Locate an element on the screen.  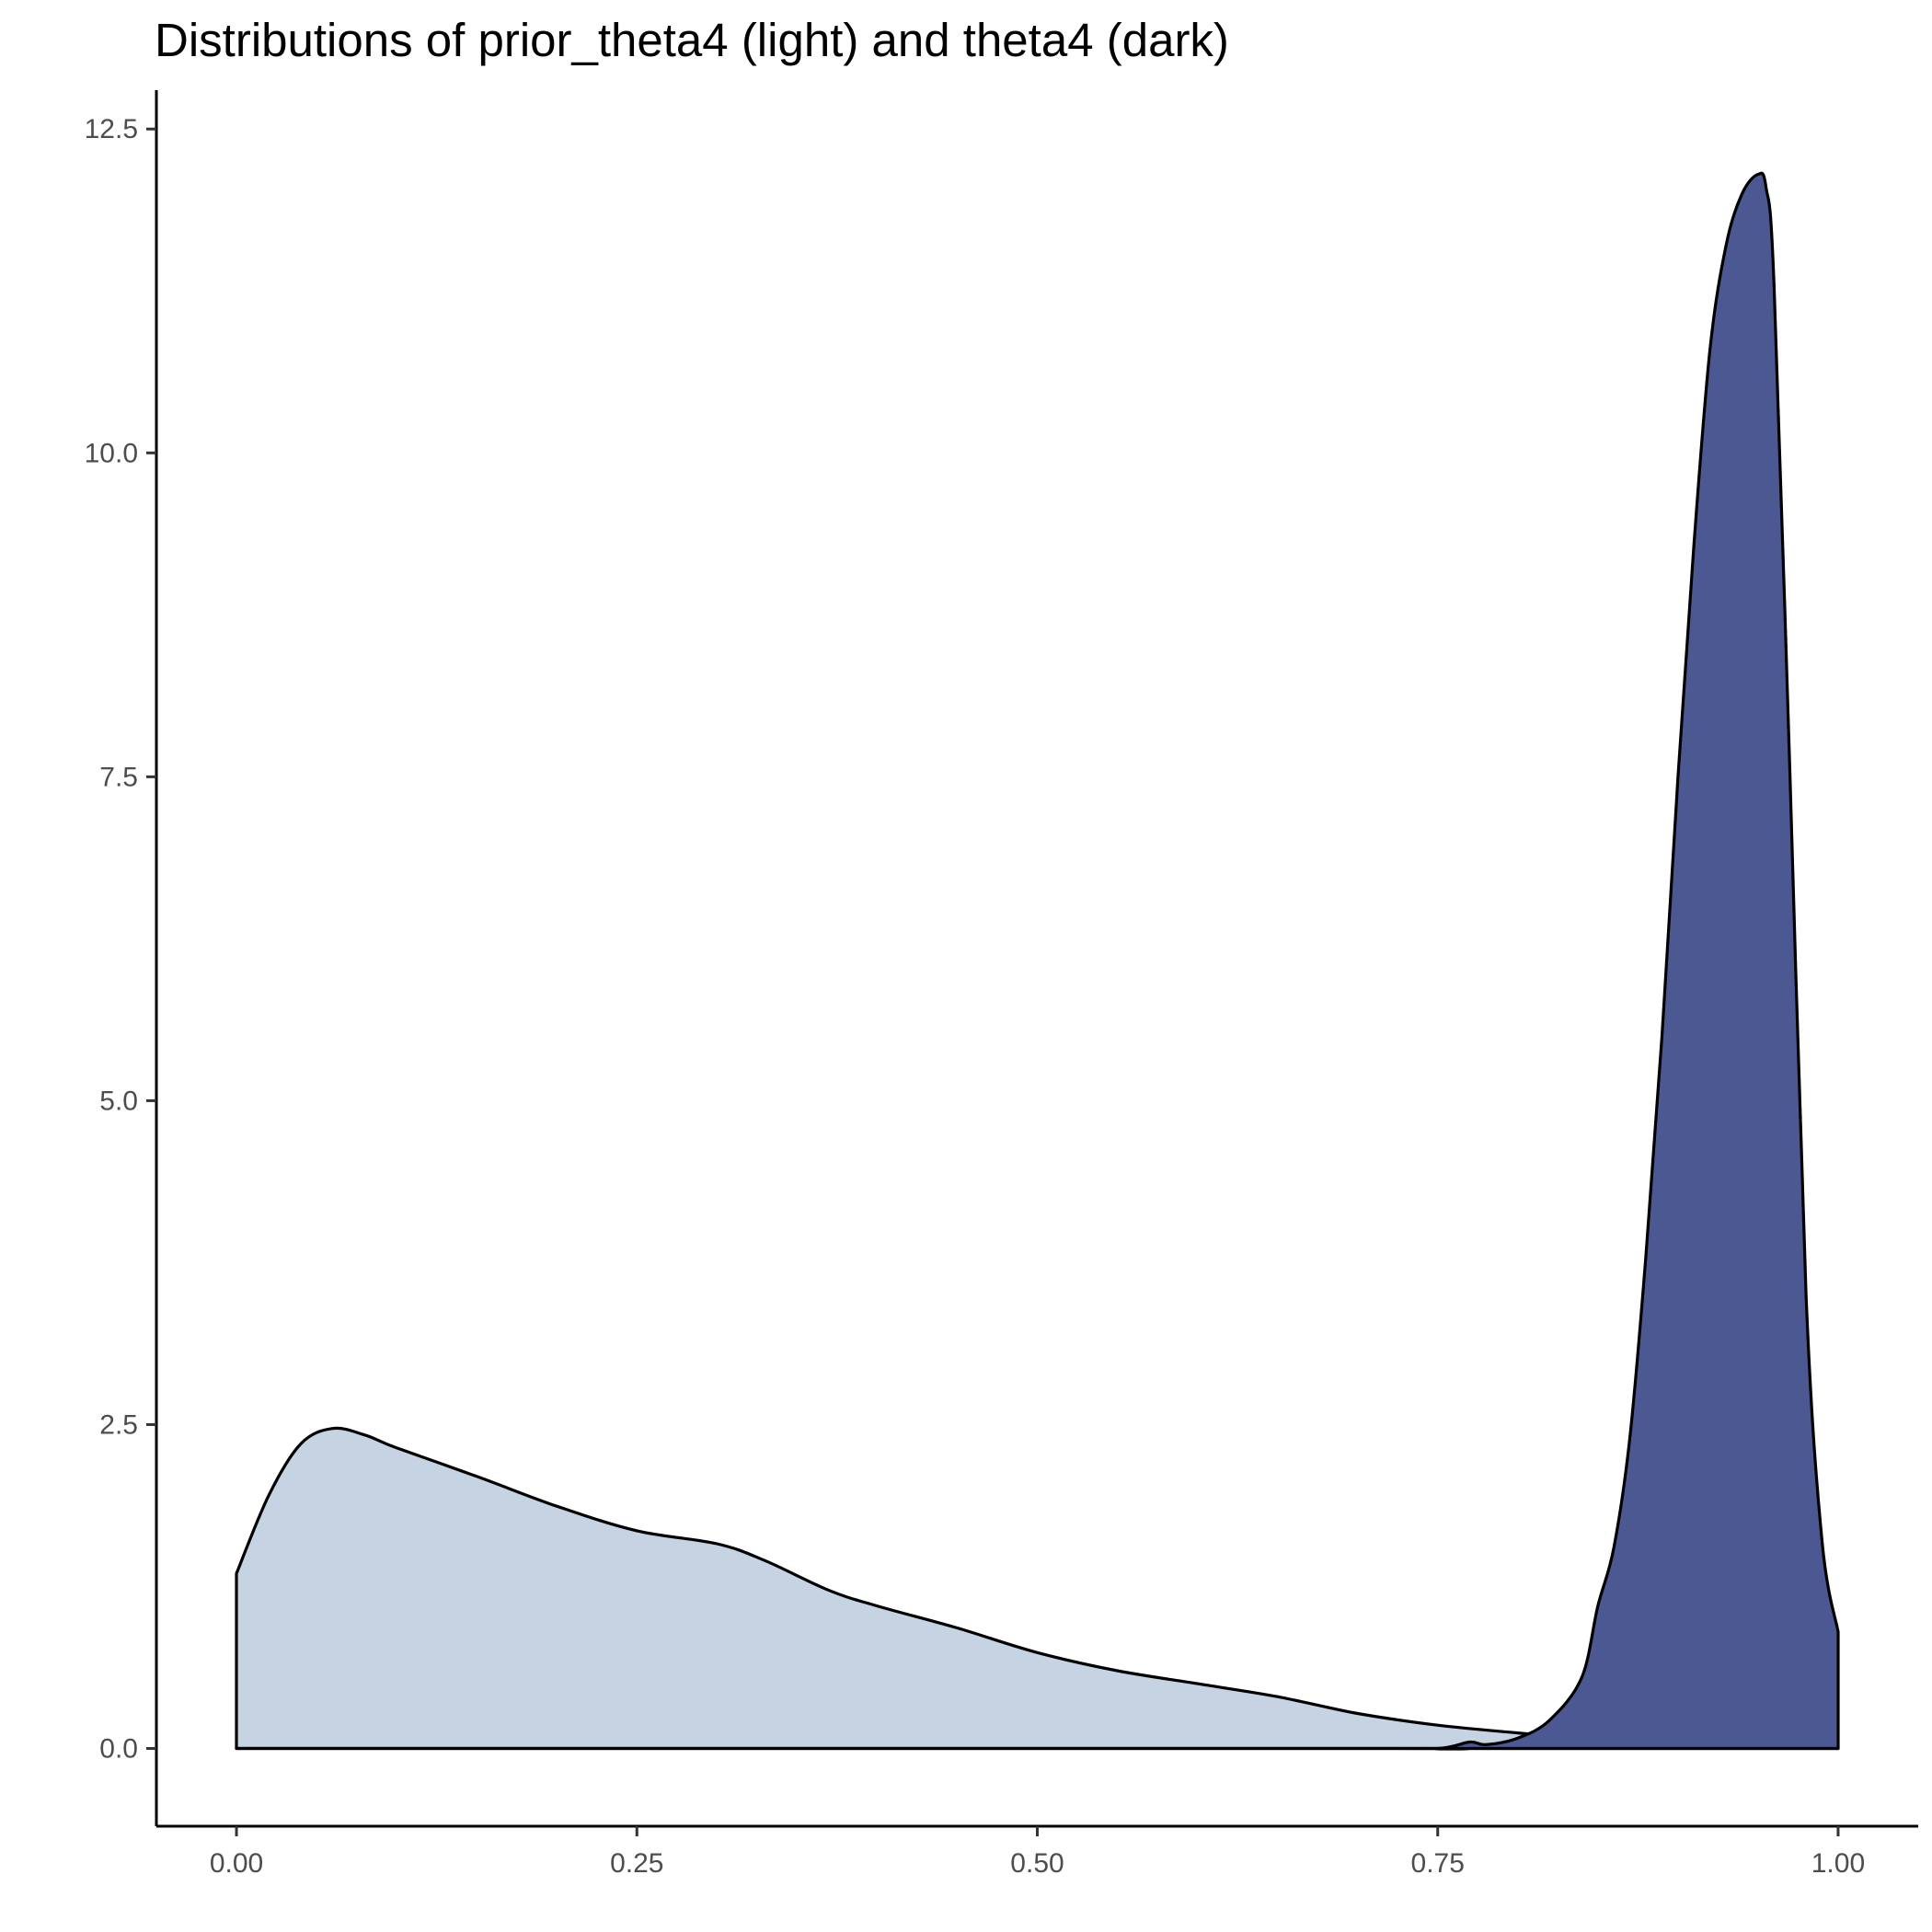
x-tick-label: 0.25 is located at coordinates (636, 1863).